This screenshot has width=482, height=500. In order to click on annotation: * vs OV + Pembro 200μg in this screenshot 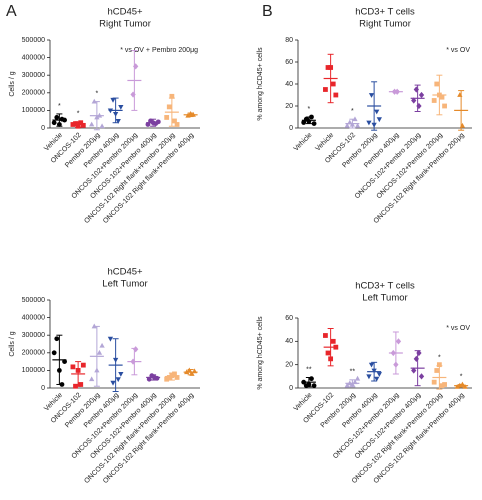, I will do `click(159, 50)`.